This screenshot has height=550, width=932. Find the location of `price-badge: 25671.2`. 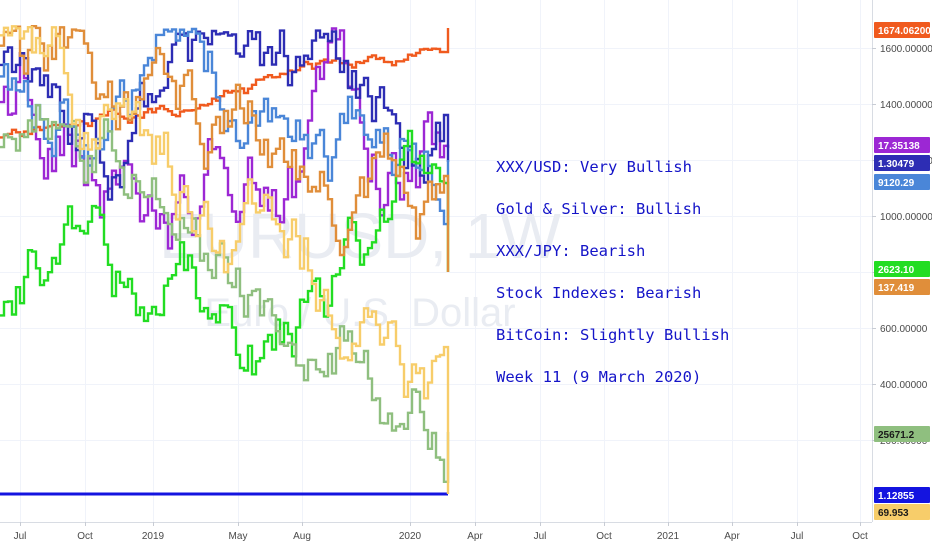

price-badge: 25671.2 is located at coordinates (902, 434).